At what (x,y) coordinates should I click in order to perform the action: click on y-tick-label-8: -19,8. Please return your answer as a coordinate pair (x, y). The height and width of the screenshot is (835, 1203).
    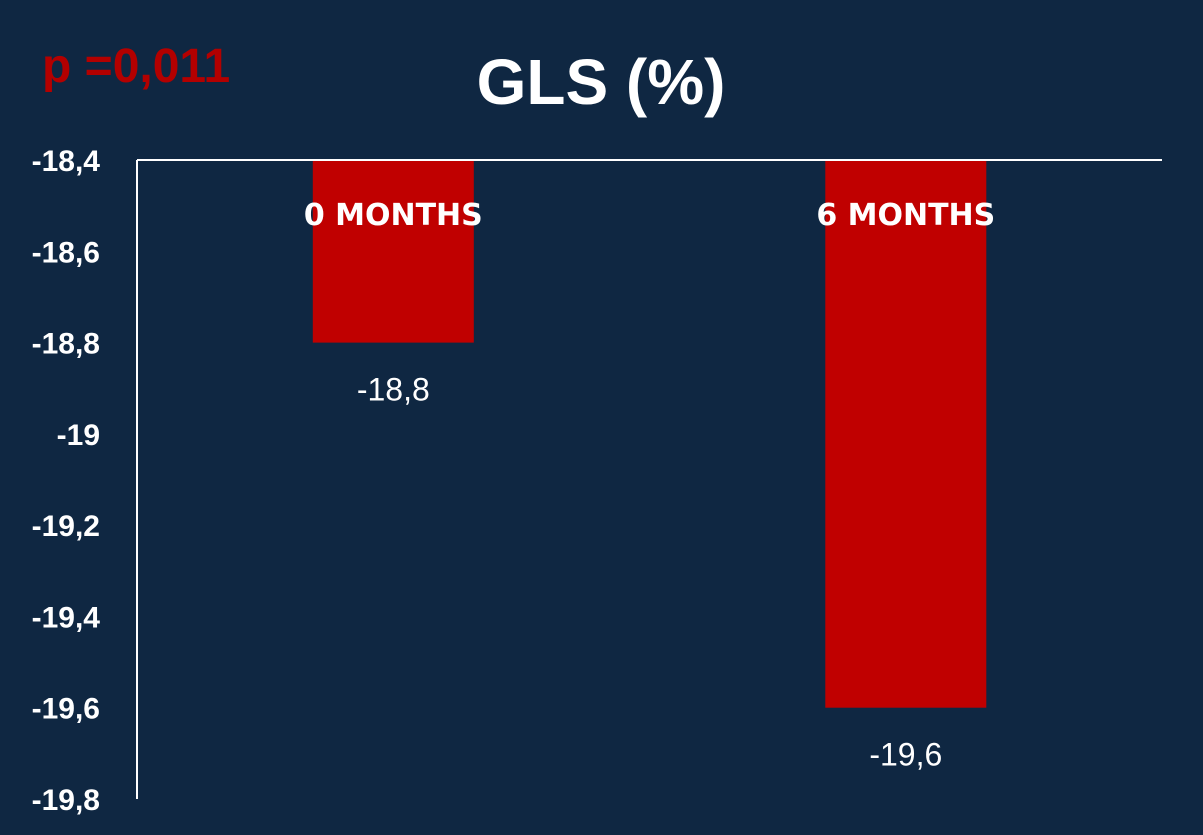
    Looking at the image, I should click on (66, 800).